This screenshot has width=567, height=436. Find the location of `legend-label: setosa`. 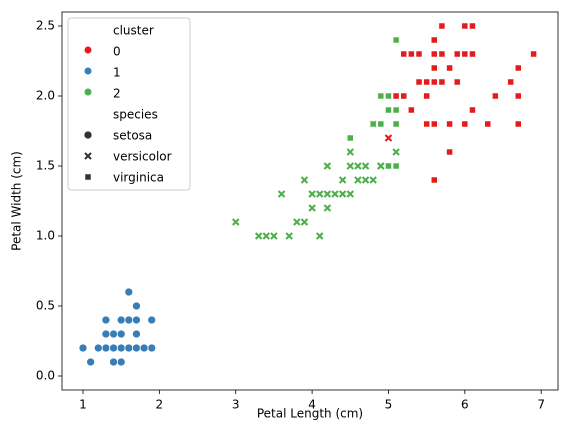

legend-label: setosa is located at coordinates (132, 136).